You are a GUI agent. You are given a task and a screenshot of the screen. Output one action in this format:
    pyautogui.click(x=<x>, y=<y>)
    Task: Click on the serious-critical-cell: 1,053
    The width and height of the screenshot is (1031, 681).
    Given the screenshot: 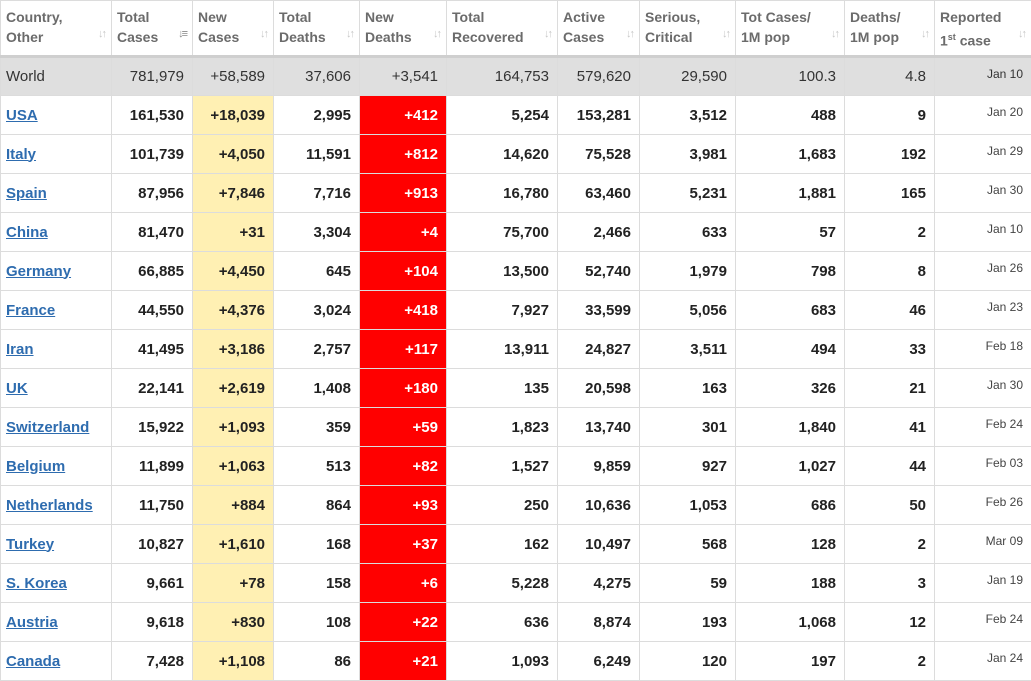 What is the action you would take?
    pyautogui.click(x=688, y=505)
    